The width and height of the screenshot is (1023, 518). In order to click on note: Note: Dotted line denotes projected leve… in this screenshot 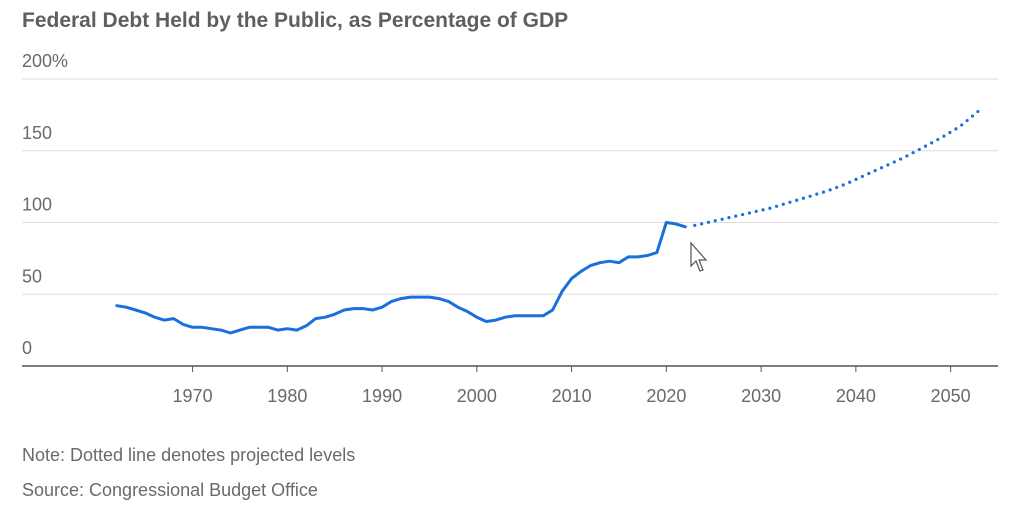, I will do `click(188, 455)`.